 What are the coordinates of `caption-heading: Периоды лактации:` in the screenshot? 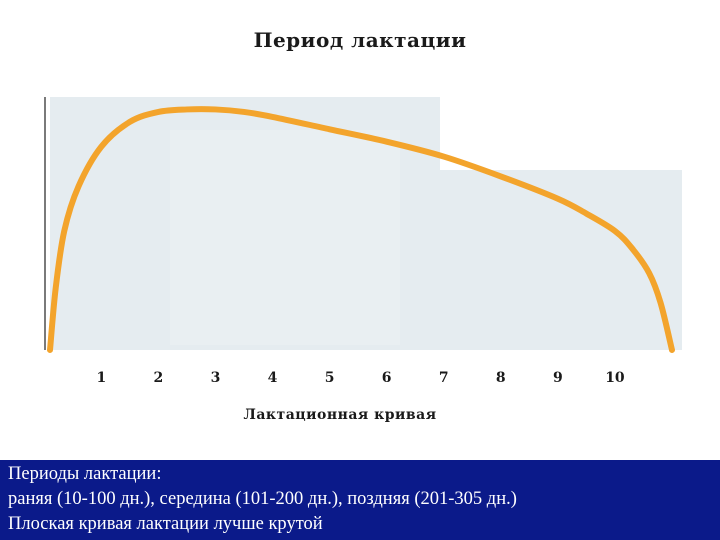 It's located at (85, 474).